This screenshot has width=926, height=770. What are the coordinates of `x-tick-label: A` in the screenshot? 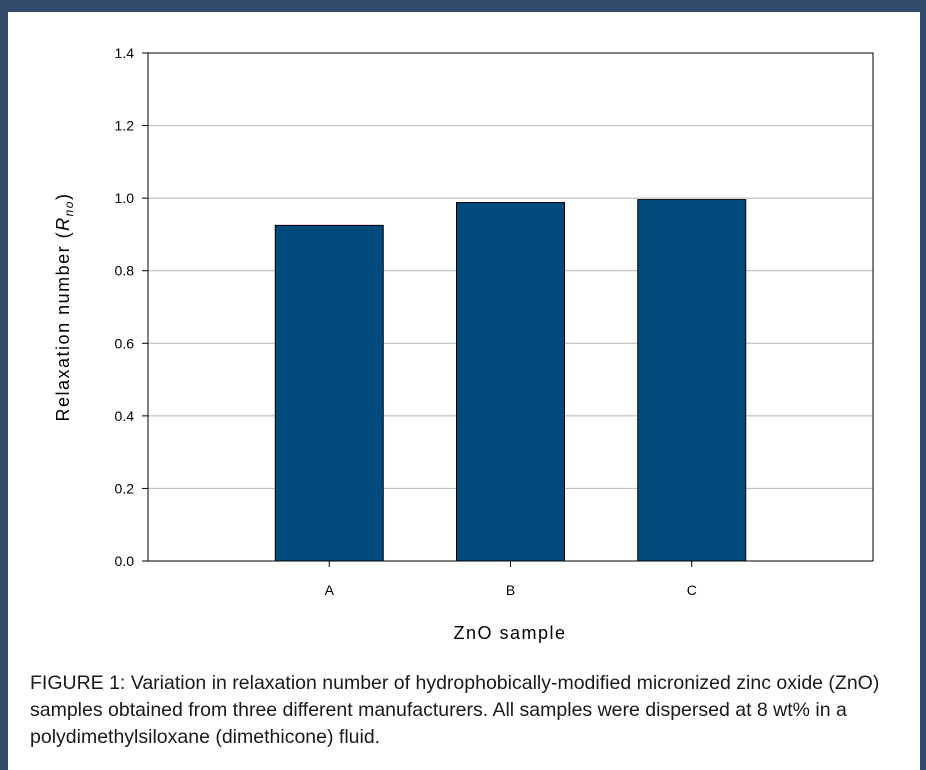 It's located at (330, 590).